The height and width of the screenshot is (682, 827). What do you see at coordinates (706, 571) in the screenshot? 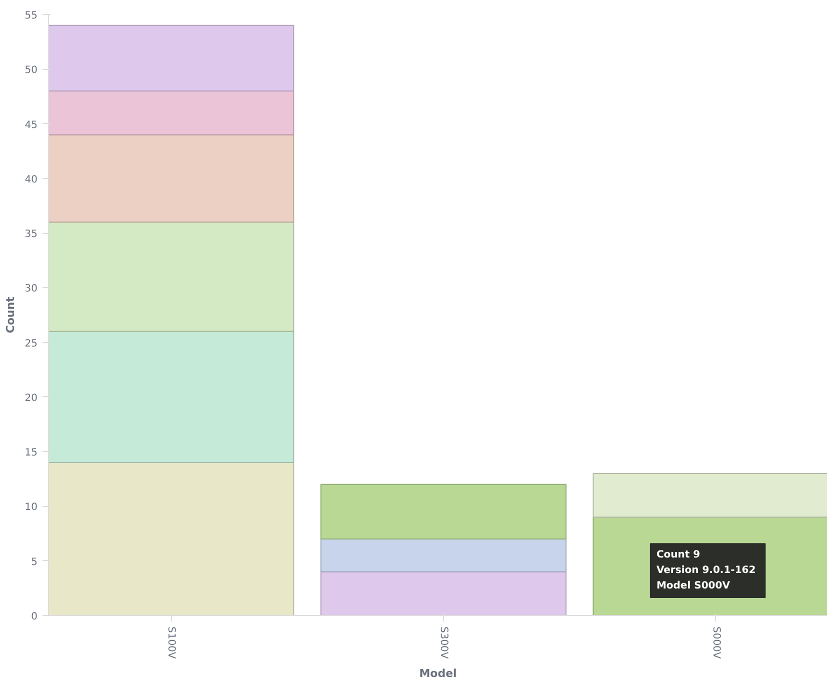
I see `annotation: Count 9 Version 9.0.1-162 Model S000V` at bounding box center [706, 571].